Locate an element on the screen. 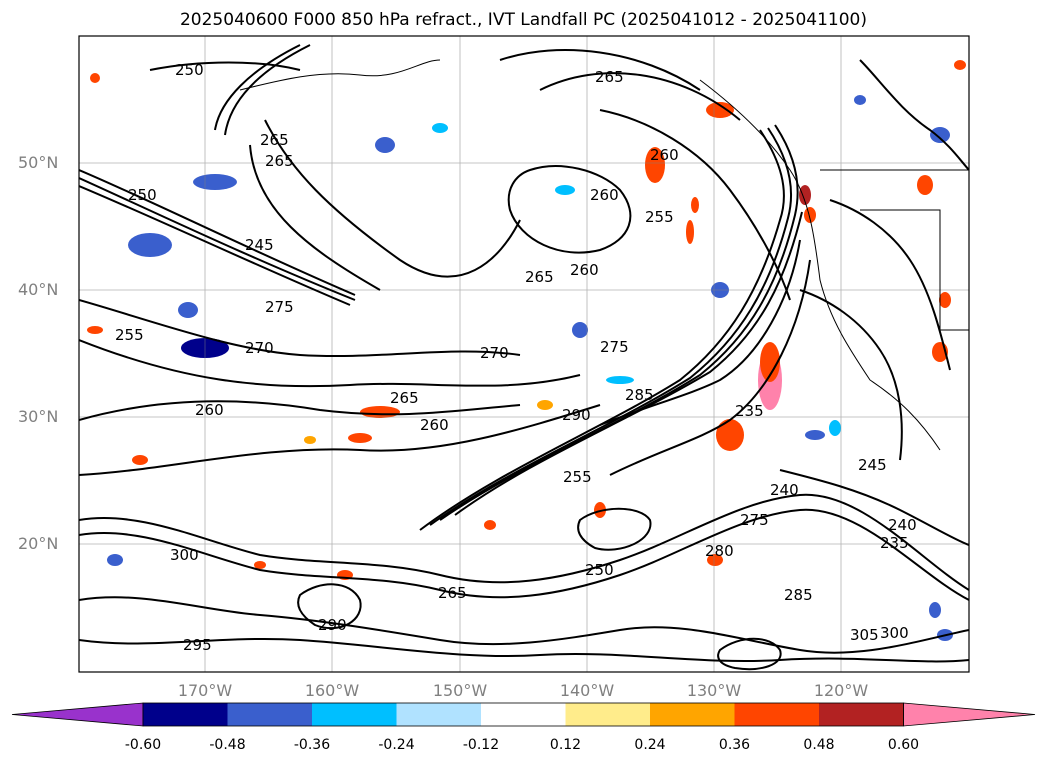 The image size is (1047, 765). lat-label-20n: 20°N is located at coordinates (38, 543).